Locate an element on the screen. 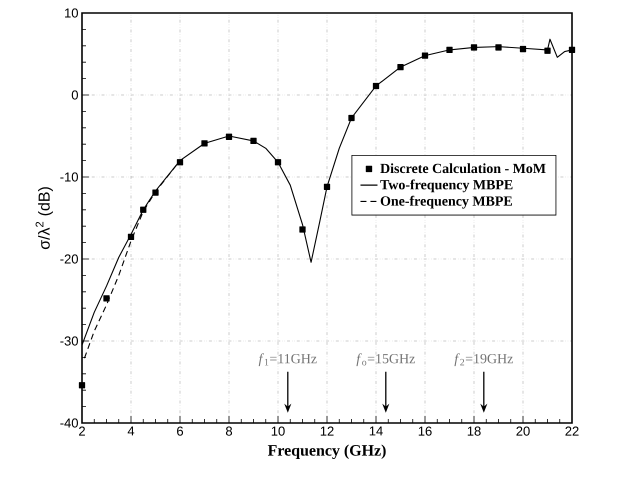 The height and width of the screenshot is (478, 637). annotation: f$_{2}$=19GHz is located at coordinates (483, 359).